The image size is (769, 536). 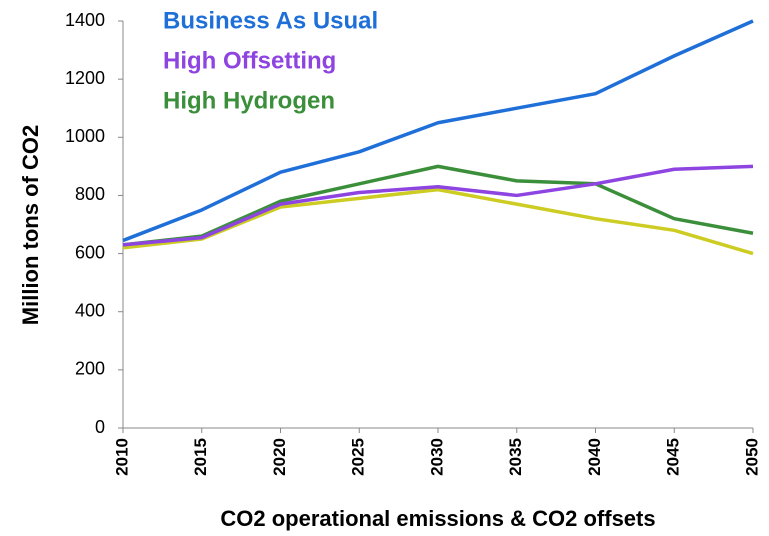 I want to click on y-axis-title: Million tons of CO2, so click(x=30, y=225).